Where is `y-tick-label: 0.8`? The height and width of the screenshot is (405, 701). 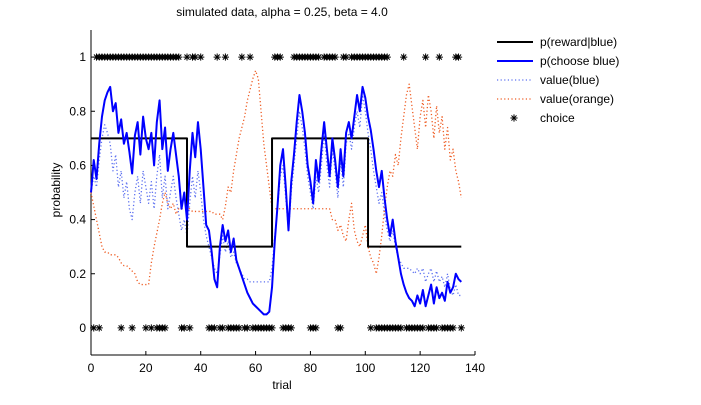 y-tick-label: 0.8 is located at coordinates (77, 111).